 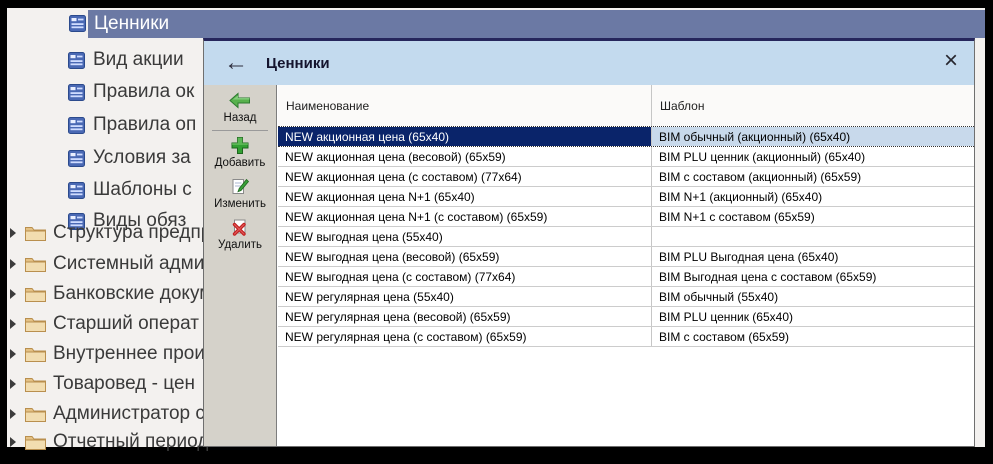 I want to click on tree-folder-starshy: Старший операт, so click(x=104, y=324).